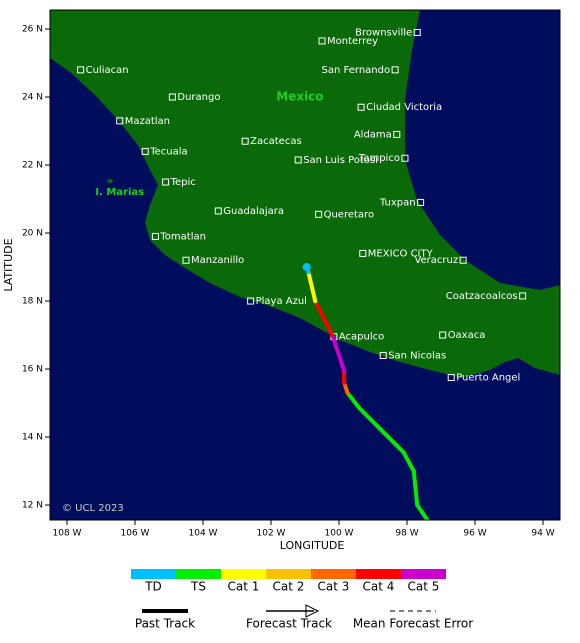  Describe the element at coordinates (349, 214) in the screenshot. I see `city-label: Queretaro` at that location.